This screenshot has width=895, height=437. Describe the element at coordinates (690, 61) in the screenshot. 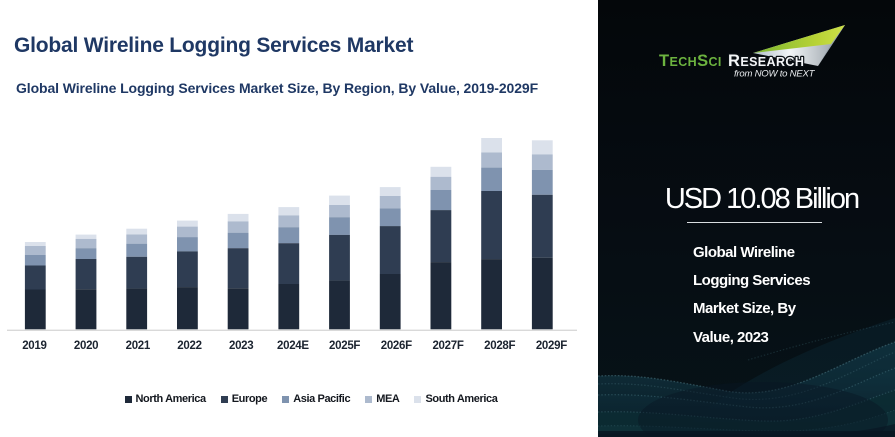

I see `svg-text: TECHSCI` at that location.